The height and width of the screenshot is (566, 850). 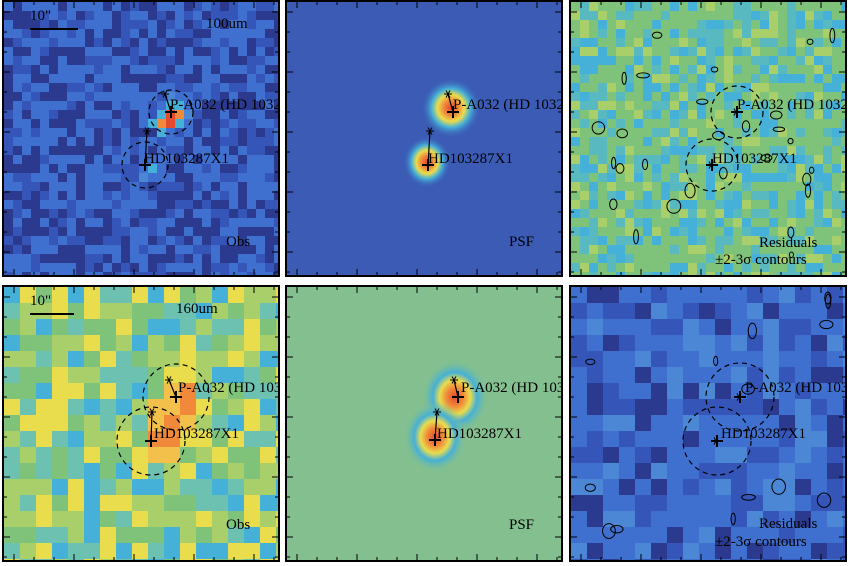 I want to click on band-label: 160um, so click(x=197, y=309).